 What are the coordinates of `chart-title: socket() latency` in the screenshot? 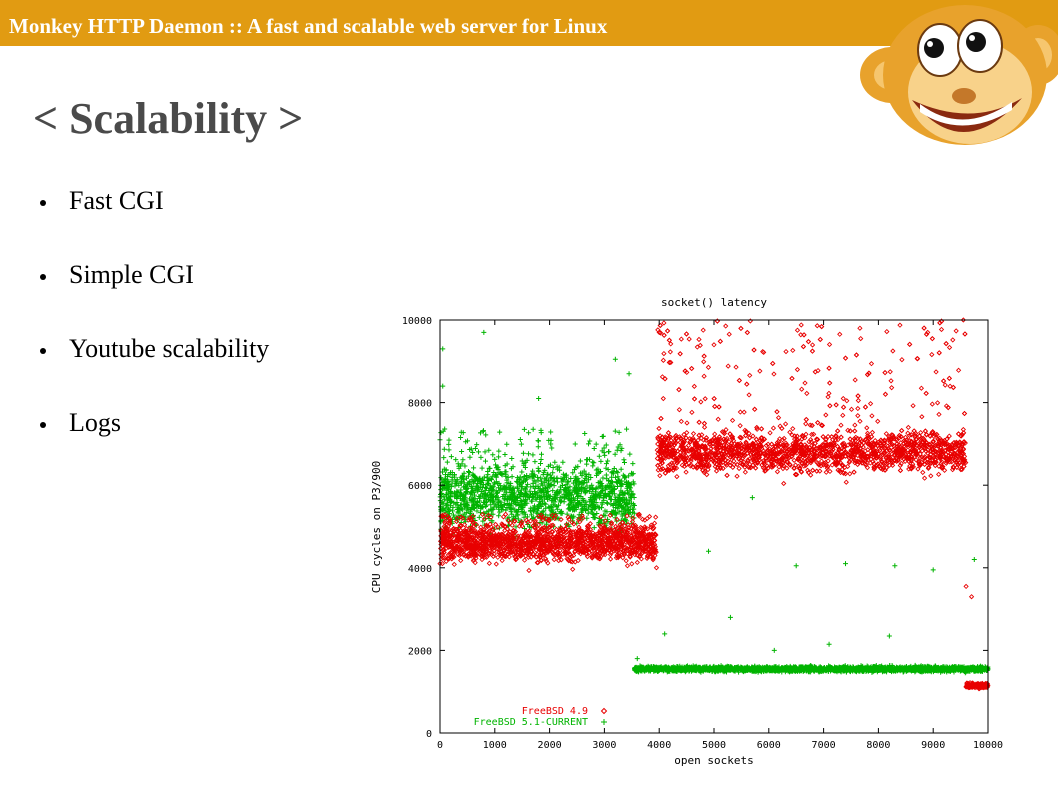 It's located at (714, 302).